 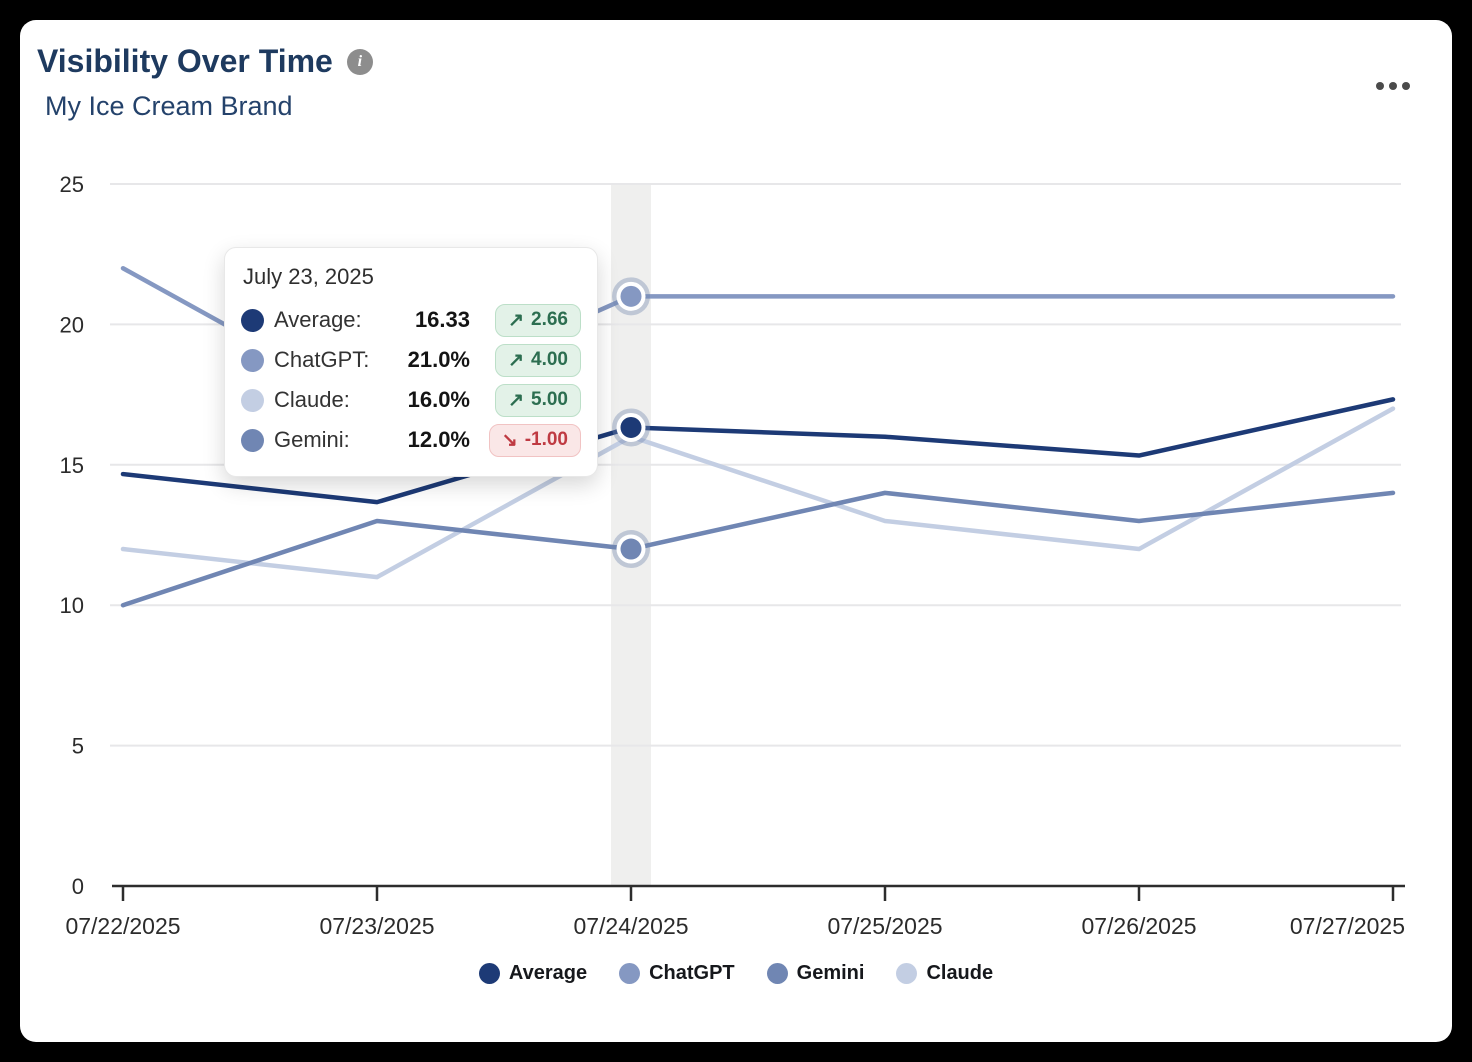 What do you see at coordinates (1393, 86) in the screenshot?
I see `ellipsis-menu-icon` at bounding box center [1393, 86].